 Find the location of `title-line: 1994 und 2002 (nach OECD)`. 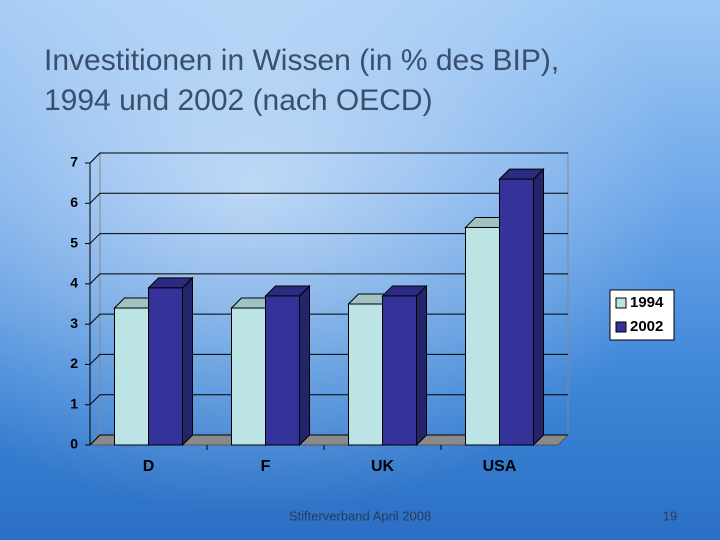

title-line: 1994 und 2002 (nach OECD) is located at coordinates (238, 100).